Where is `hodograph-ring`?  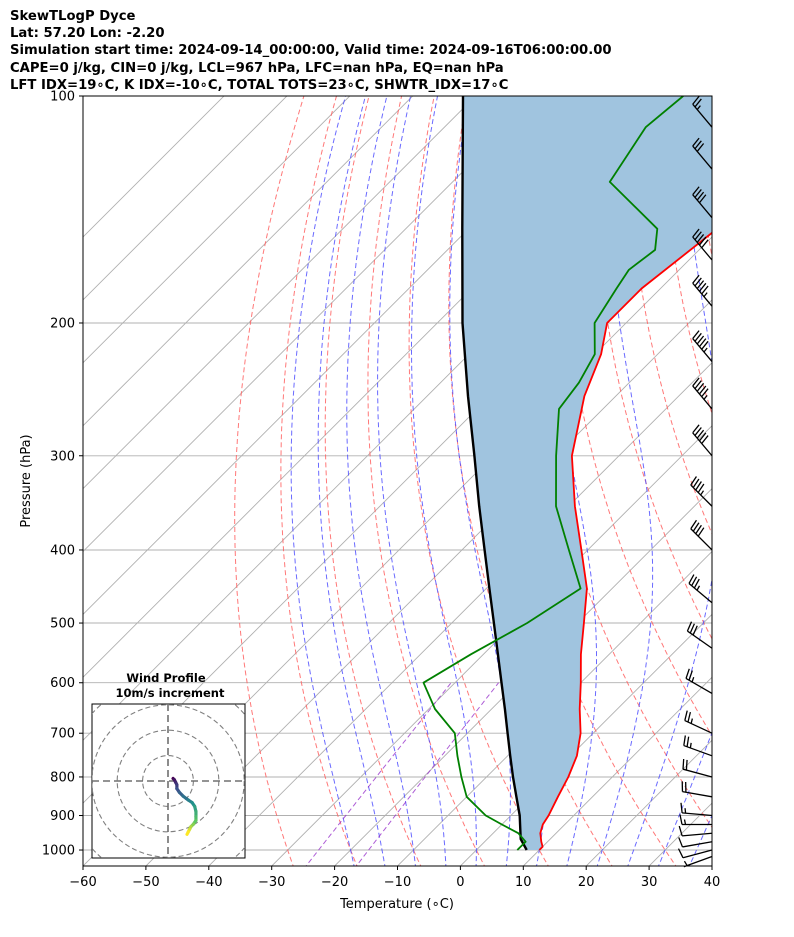 hodograph-ring is located at coordinates (168, 781).